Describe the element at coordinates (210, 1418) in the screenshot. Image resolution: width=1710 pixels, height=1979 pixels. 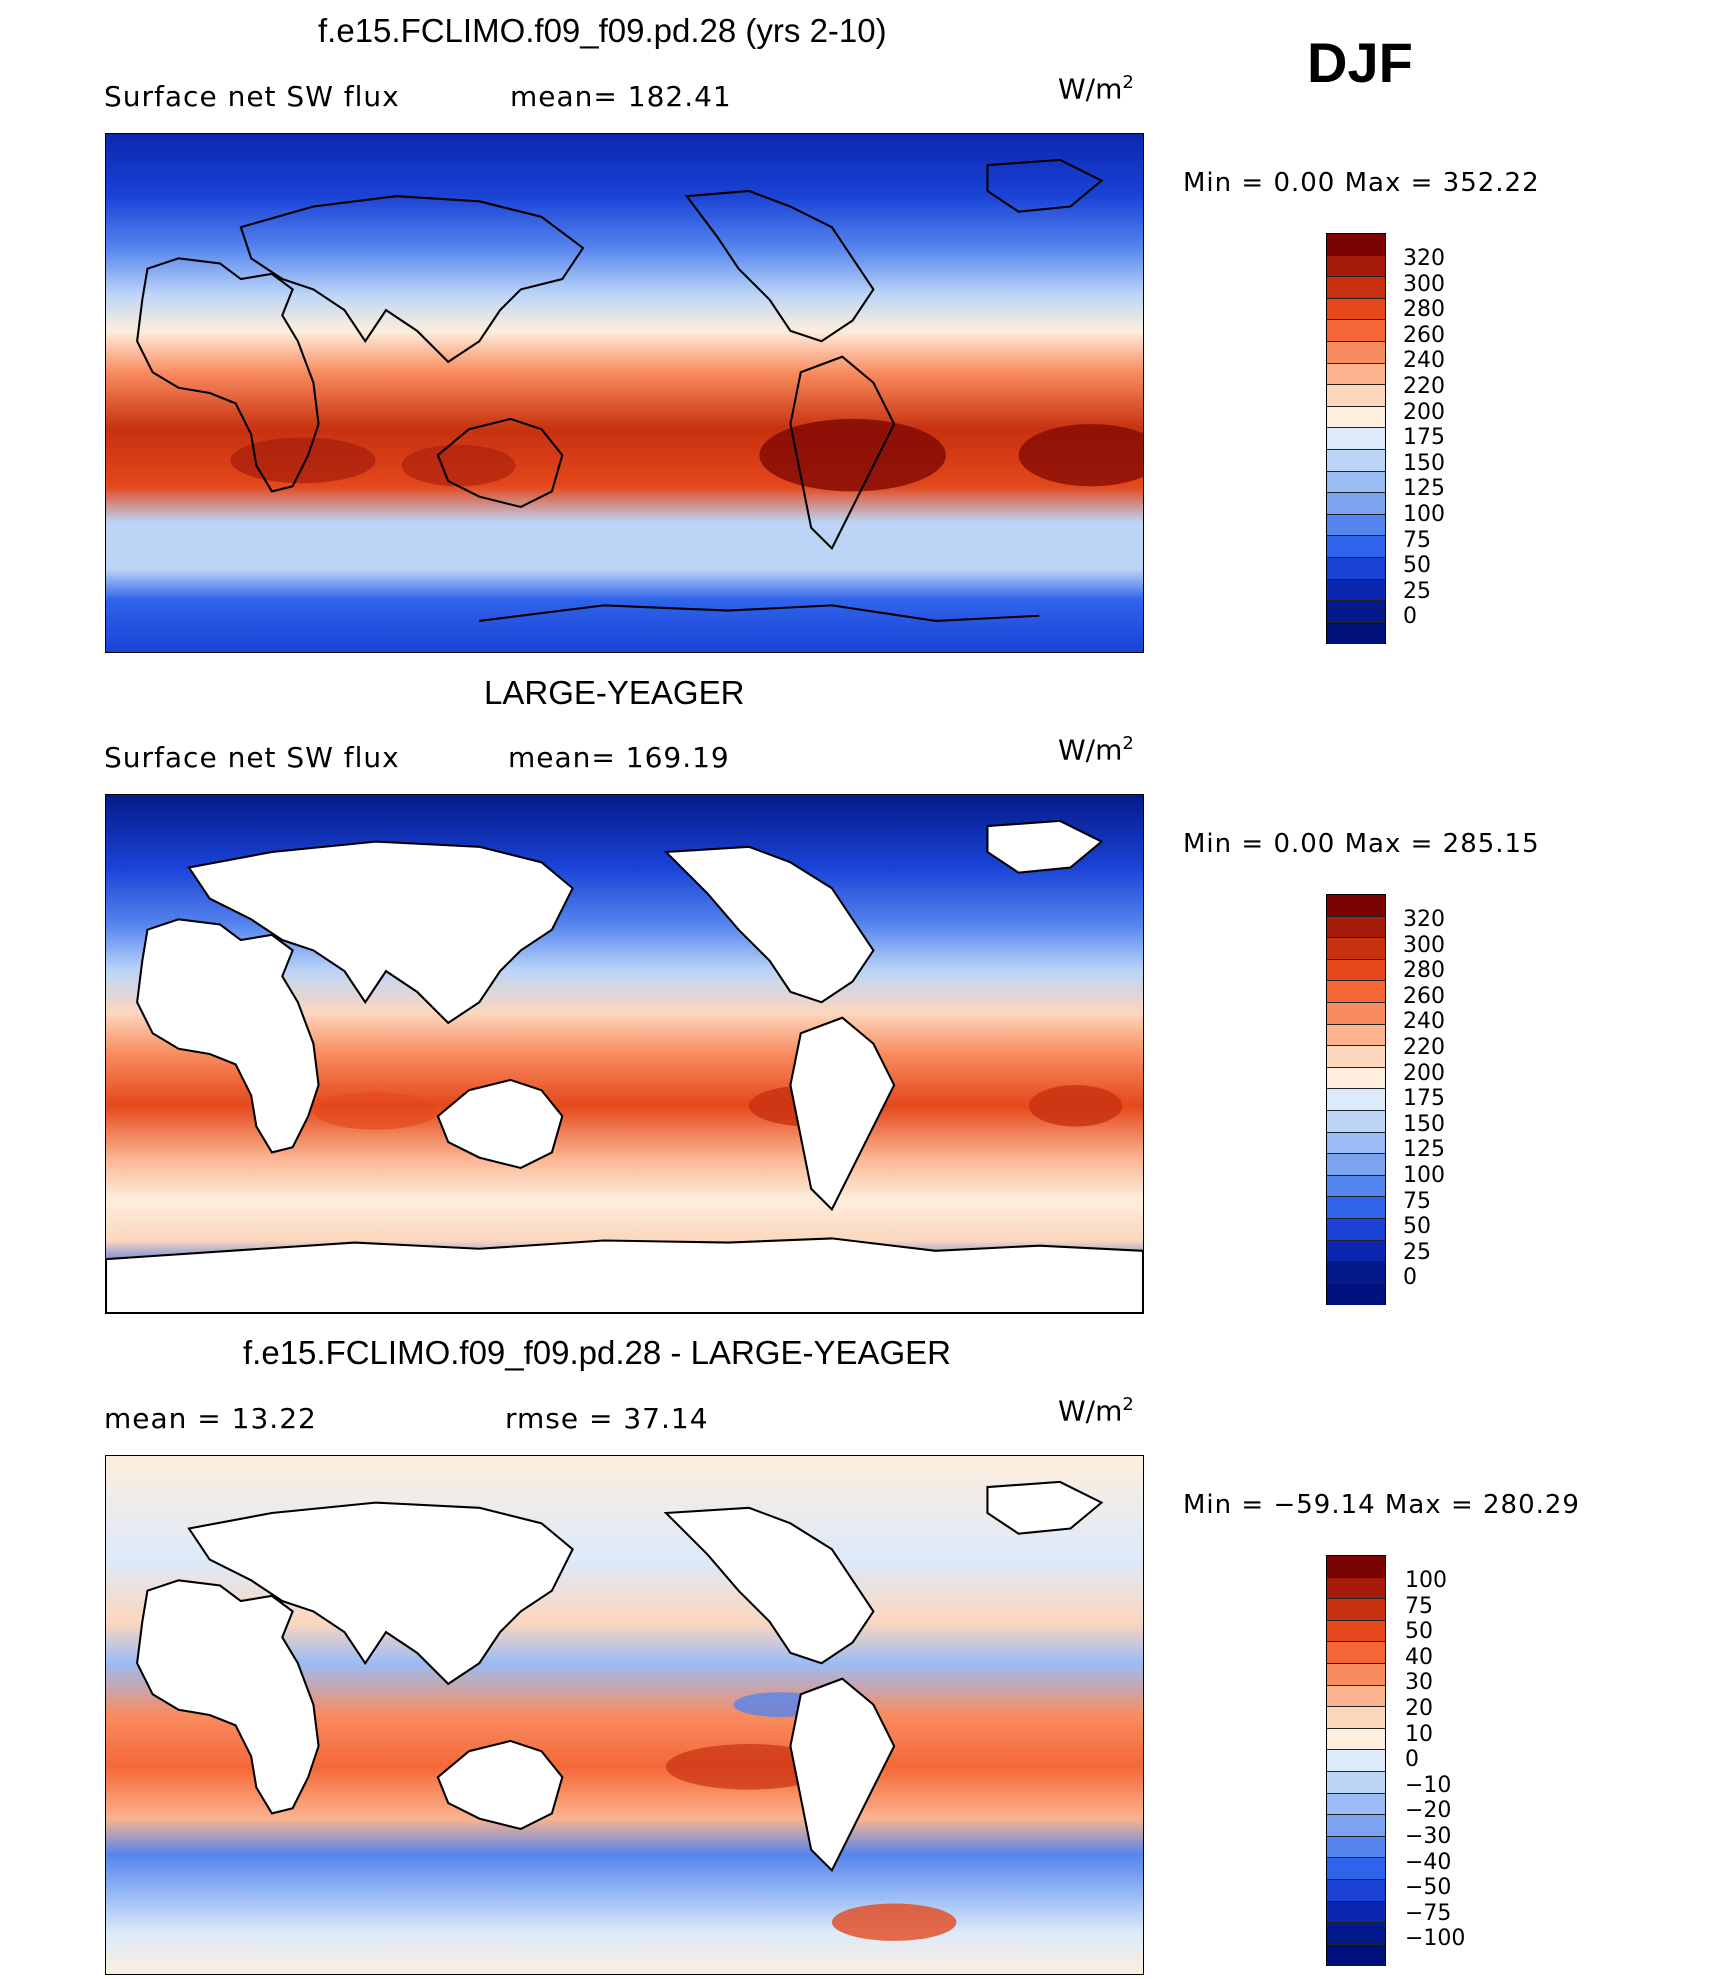
I see `panel-3-mean-label: mean = 13.22` at that location.